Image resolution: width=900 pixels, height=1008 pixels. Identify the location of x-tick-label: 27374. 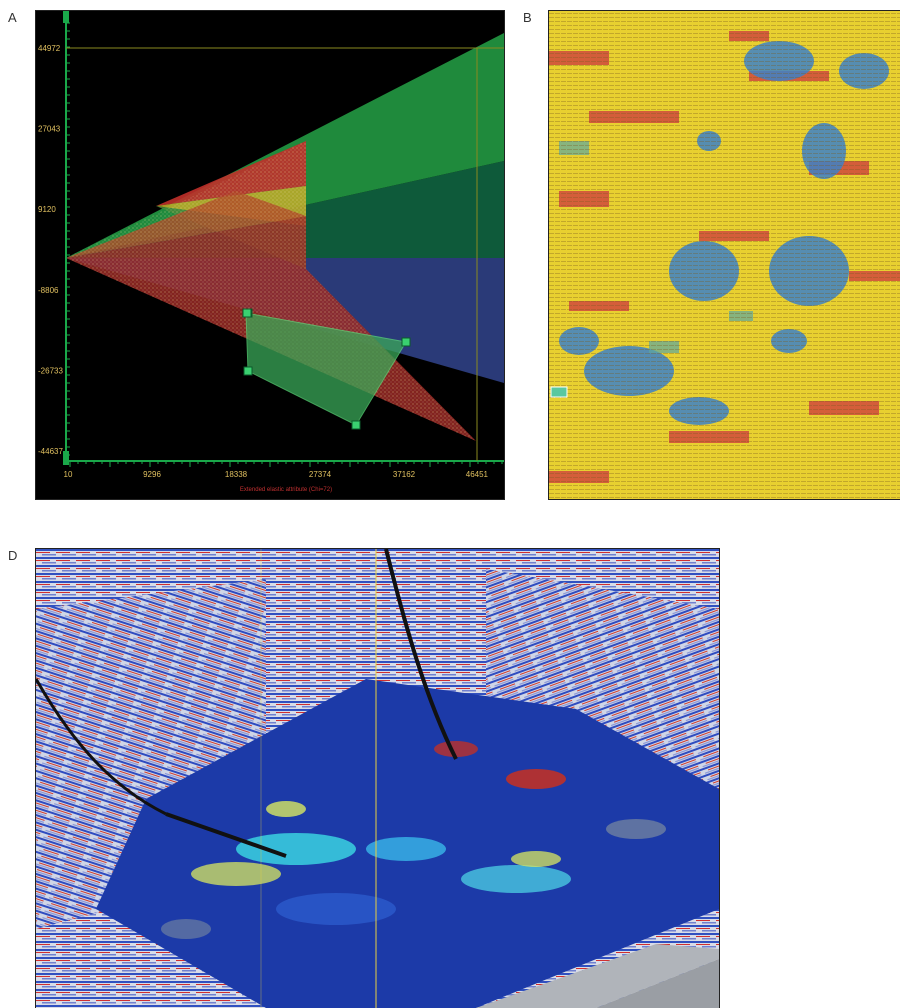
(320, 474).